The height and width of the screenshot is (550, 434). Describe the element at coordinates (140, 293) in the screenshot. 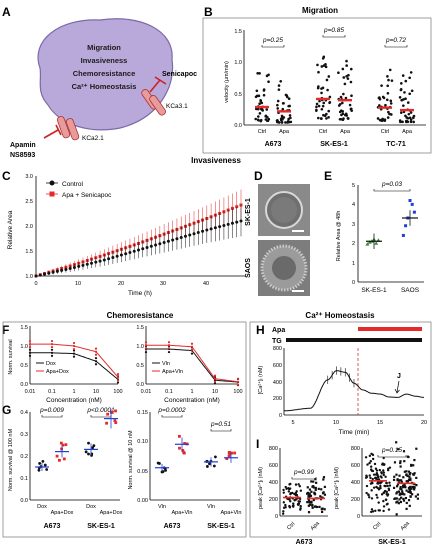

I see `panel-c-xlabel: Time (h)` at that location.